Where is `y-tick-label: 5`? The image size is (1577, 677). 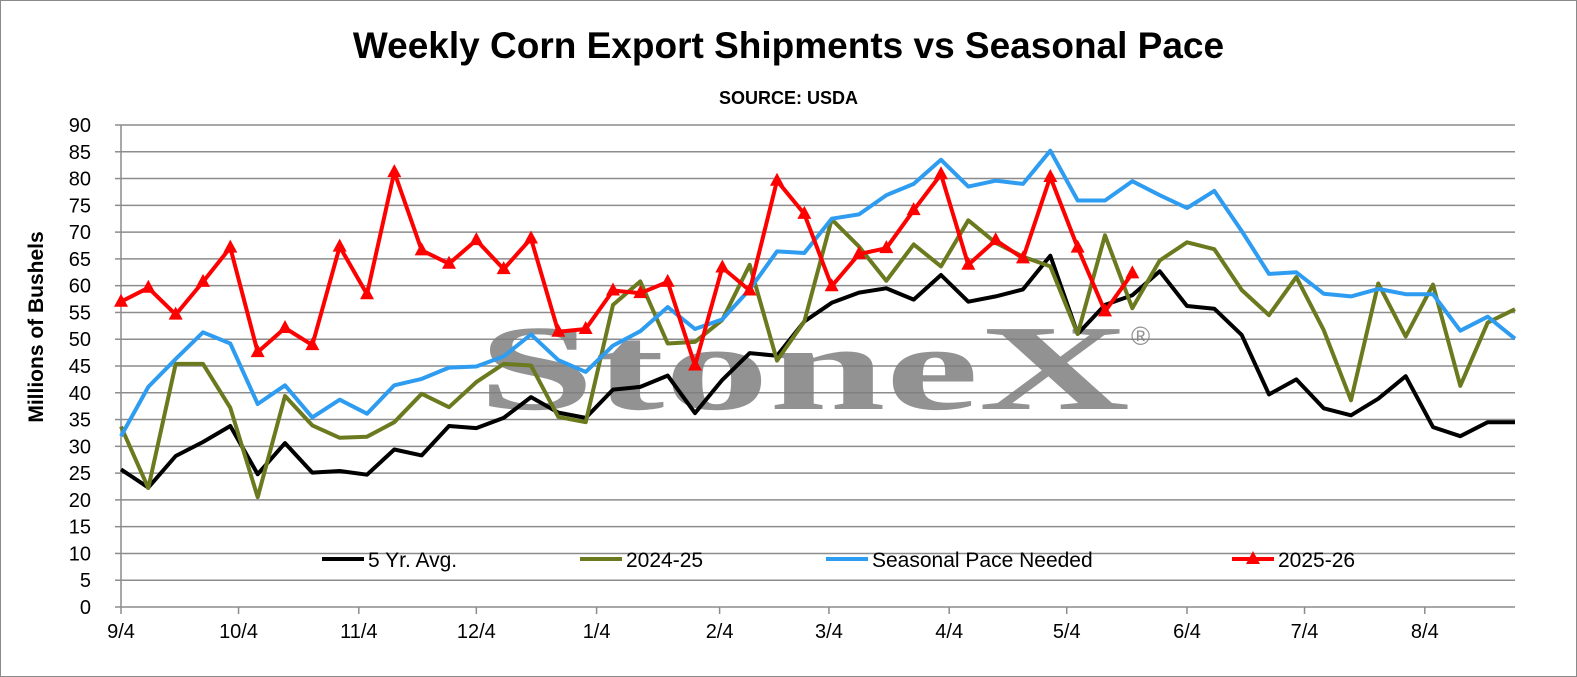 y-tick-label: 5 is located at coordinates (85, 581).